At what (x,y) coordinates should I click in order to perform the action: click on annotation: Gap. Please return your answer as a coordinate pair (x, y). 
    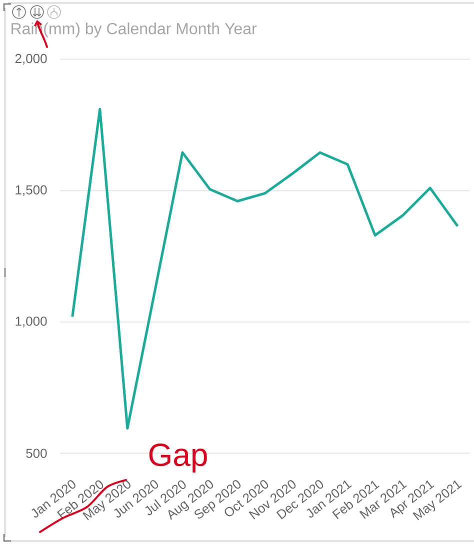
    Looking at the image, I should click on (178, 458).